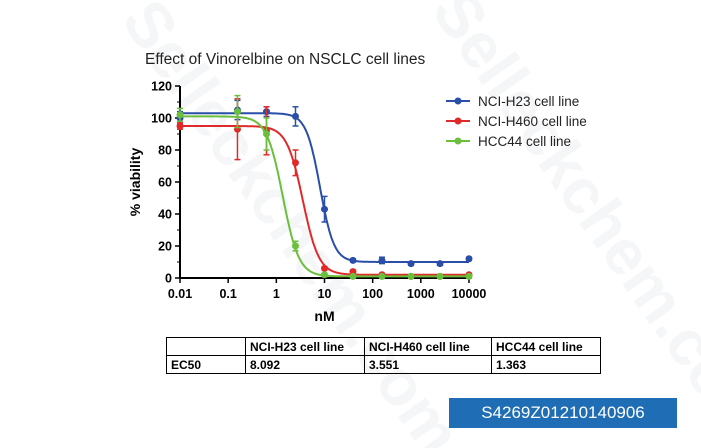 The width and height of the screenshot is (701, 448). Describe the element at coordinates (528, 101) in the screenshot. I see `legend-label: NCI-H23 cell line` at that location.